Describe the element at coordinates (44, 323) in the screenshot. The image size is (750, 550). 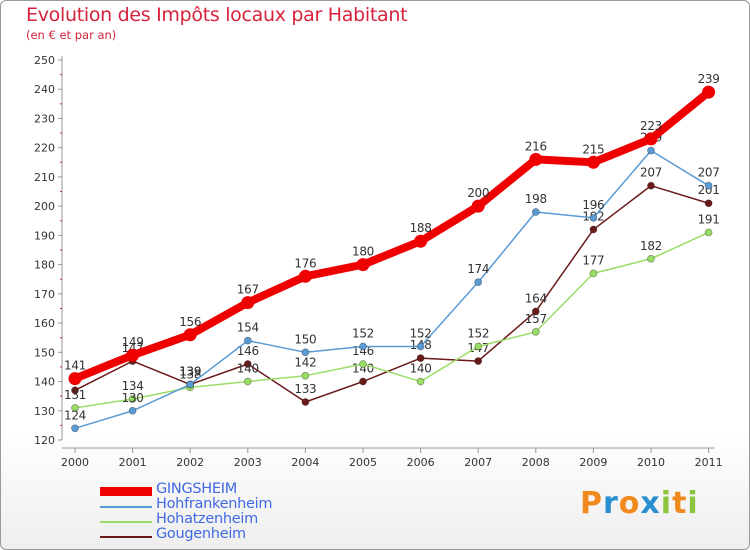
I see `y-tick-label: 160` at that location.